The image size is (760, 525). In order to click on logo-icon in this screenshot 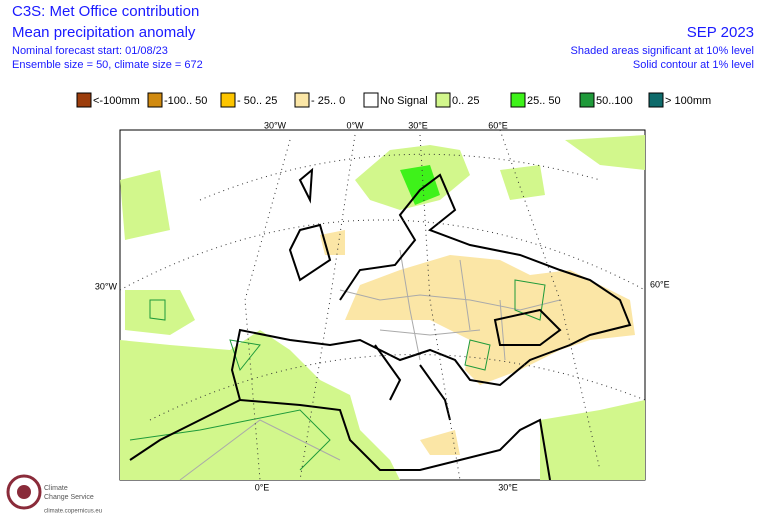, I will do `click(24, 492)`.